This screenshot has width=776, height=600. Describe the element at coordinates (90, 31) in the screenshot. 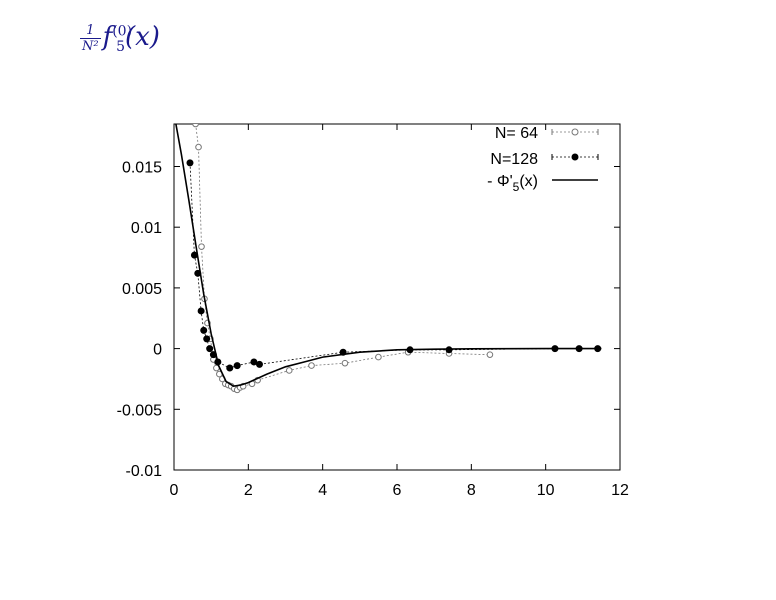

I see `formula-numerator: 1` at that location.